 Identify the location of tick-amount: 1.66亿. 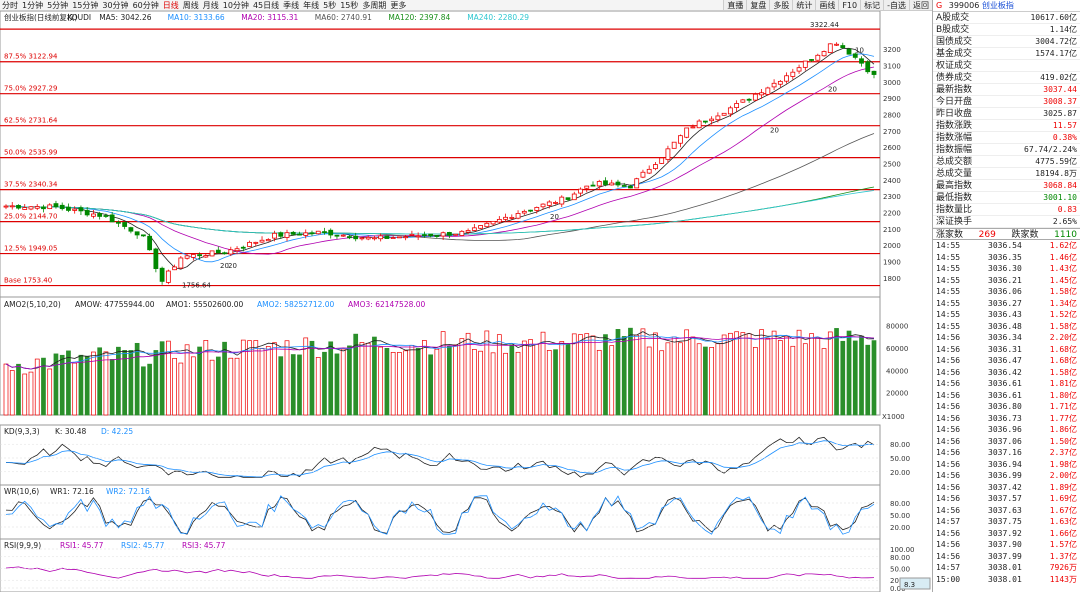
(1063, 533).